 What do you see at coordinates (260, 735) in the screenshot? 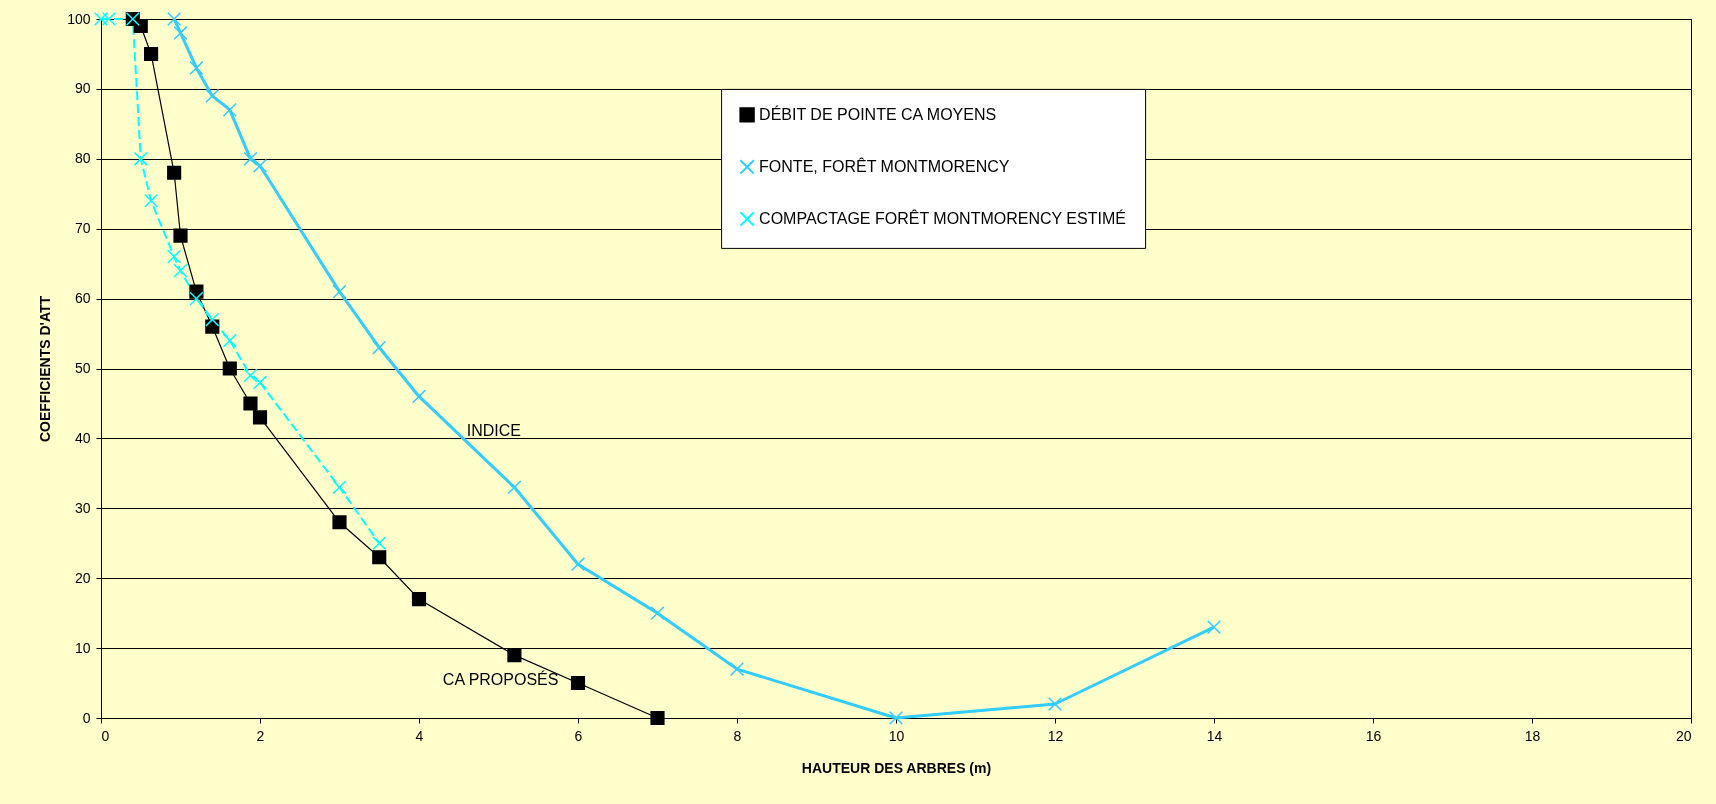
I see `x-tick-label: 2` at bounding box center [260, 735].